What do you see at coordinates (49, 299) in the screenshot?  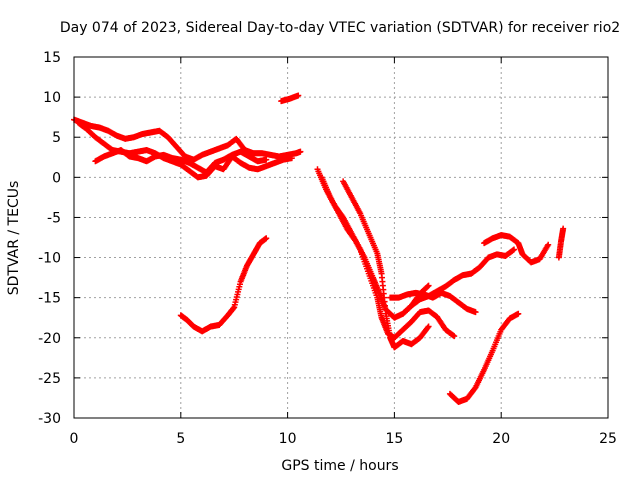 I see `y-tick-label: -15` at bounding box center [49, 299].